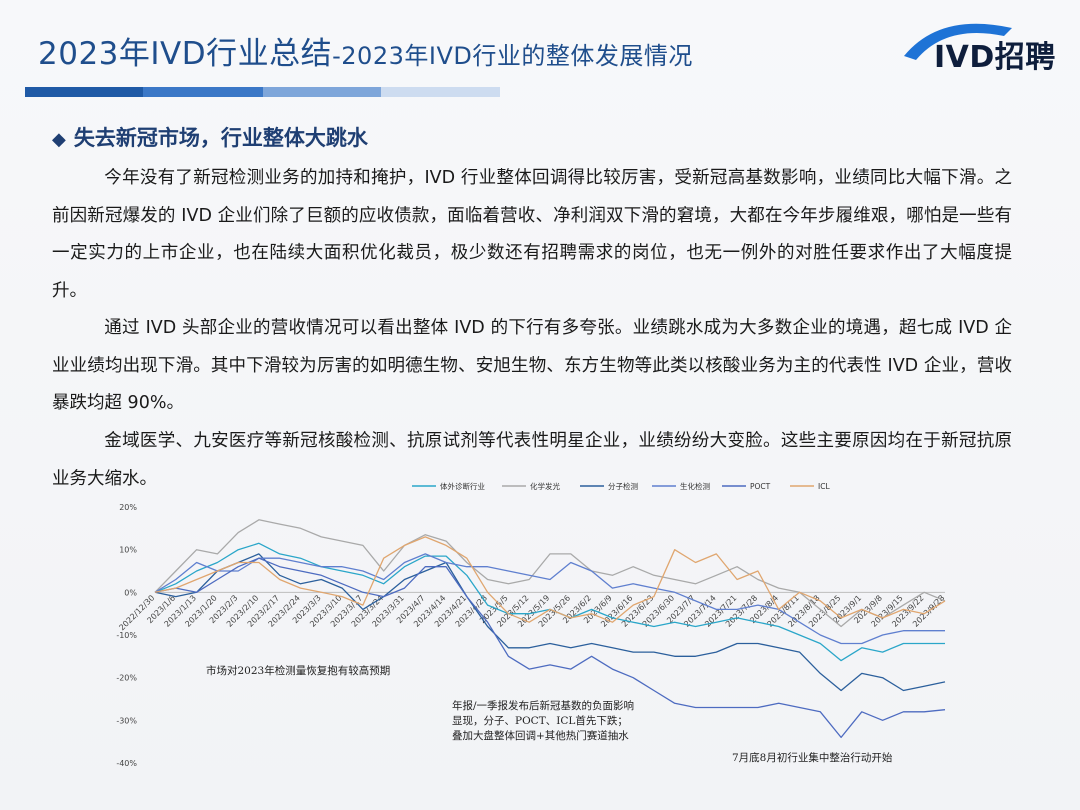 This screenshot has height=810, width=1080. Describe the element at coordinates (545, 486) in the screenshot. I see `legend-label: 化学发光` at that location.